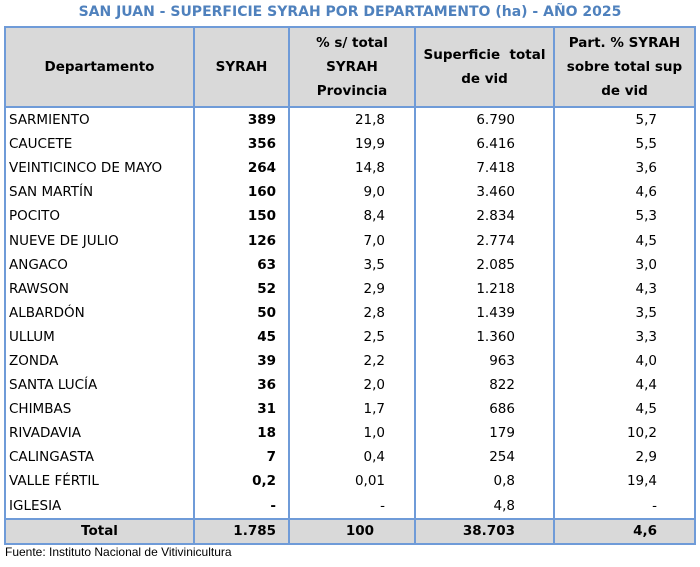 Image resolution: width=700 pixels, height=567 pixels. I want to click on table-row: CALINGASTA 7 0,4 254 2,9, so click(350, 457).